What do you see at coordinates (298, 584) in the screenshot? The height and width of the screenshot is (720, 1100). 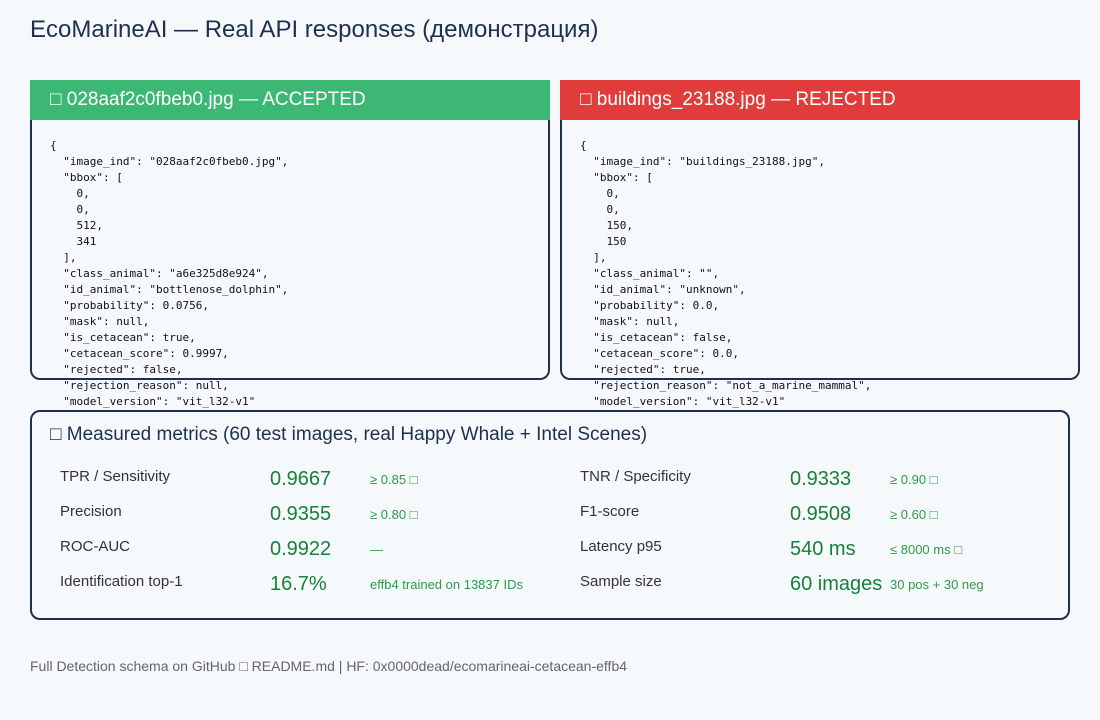 I see `metric-value: 16.7%` at bounding box center [298, 584].